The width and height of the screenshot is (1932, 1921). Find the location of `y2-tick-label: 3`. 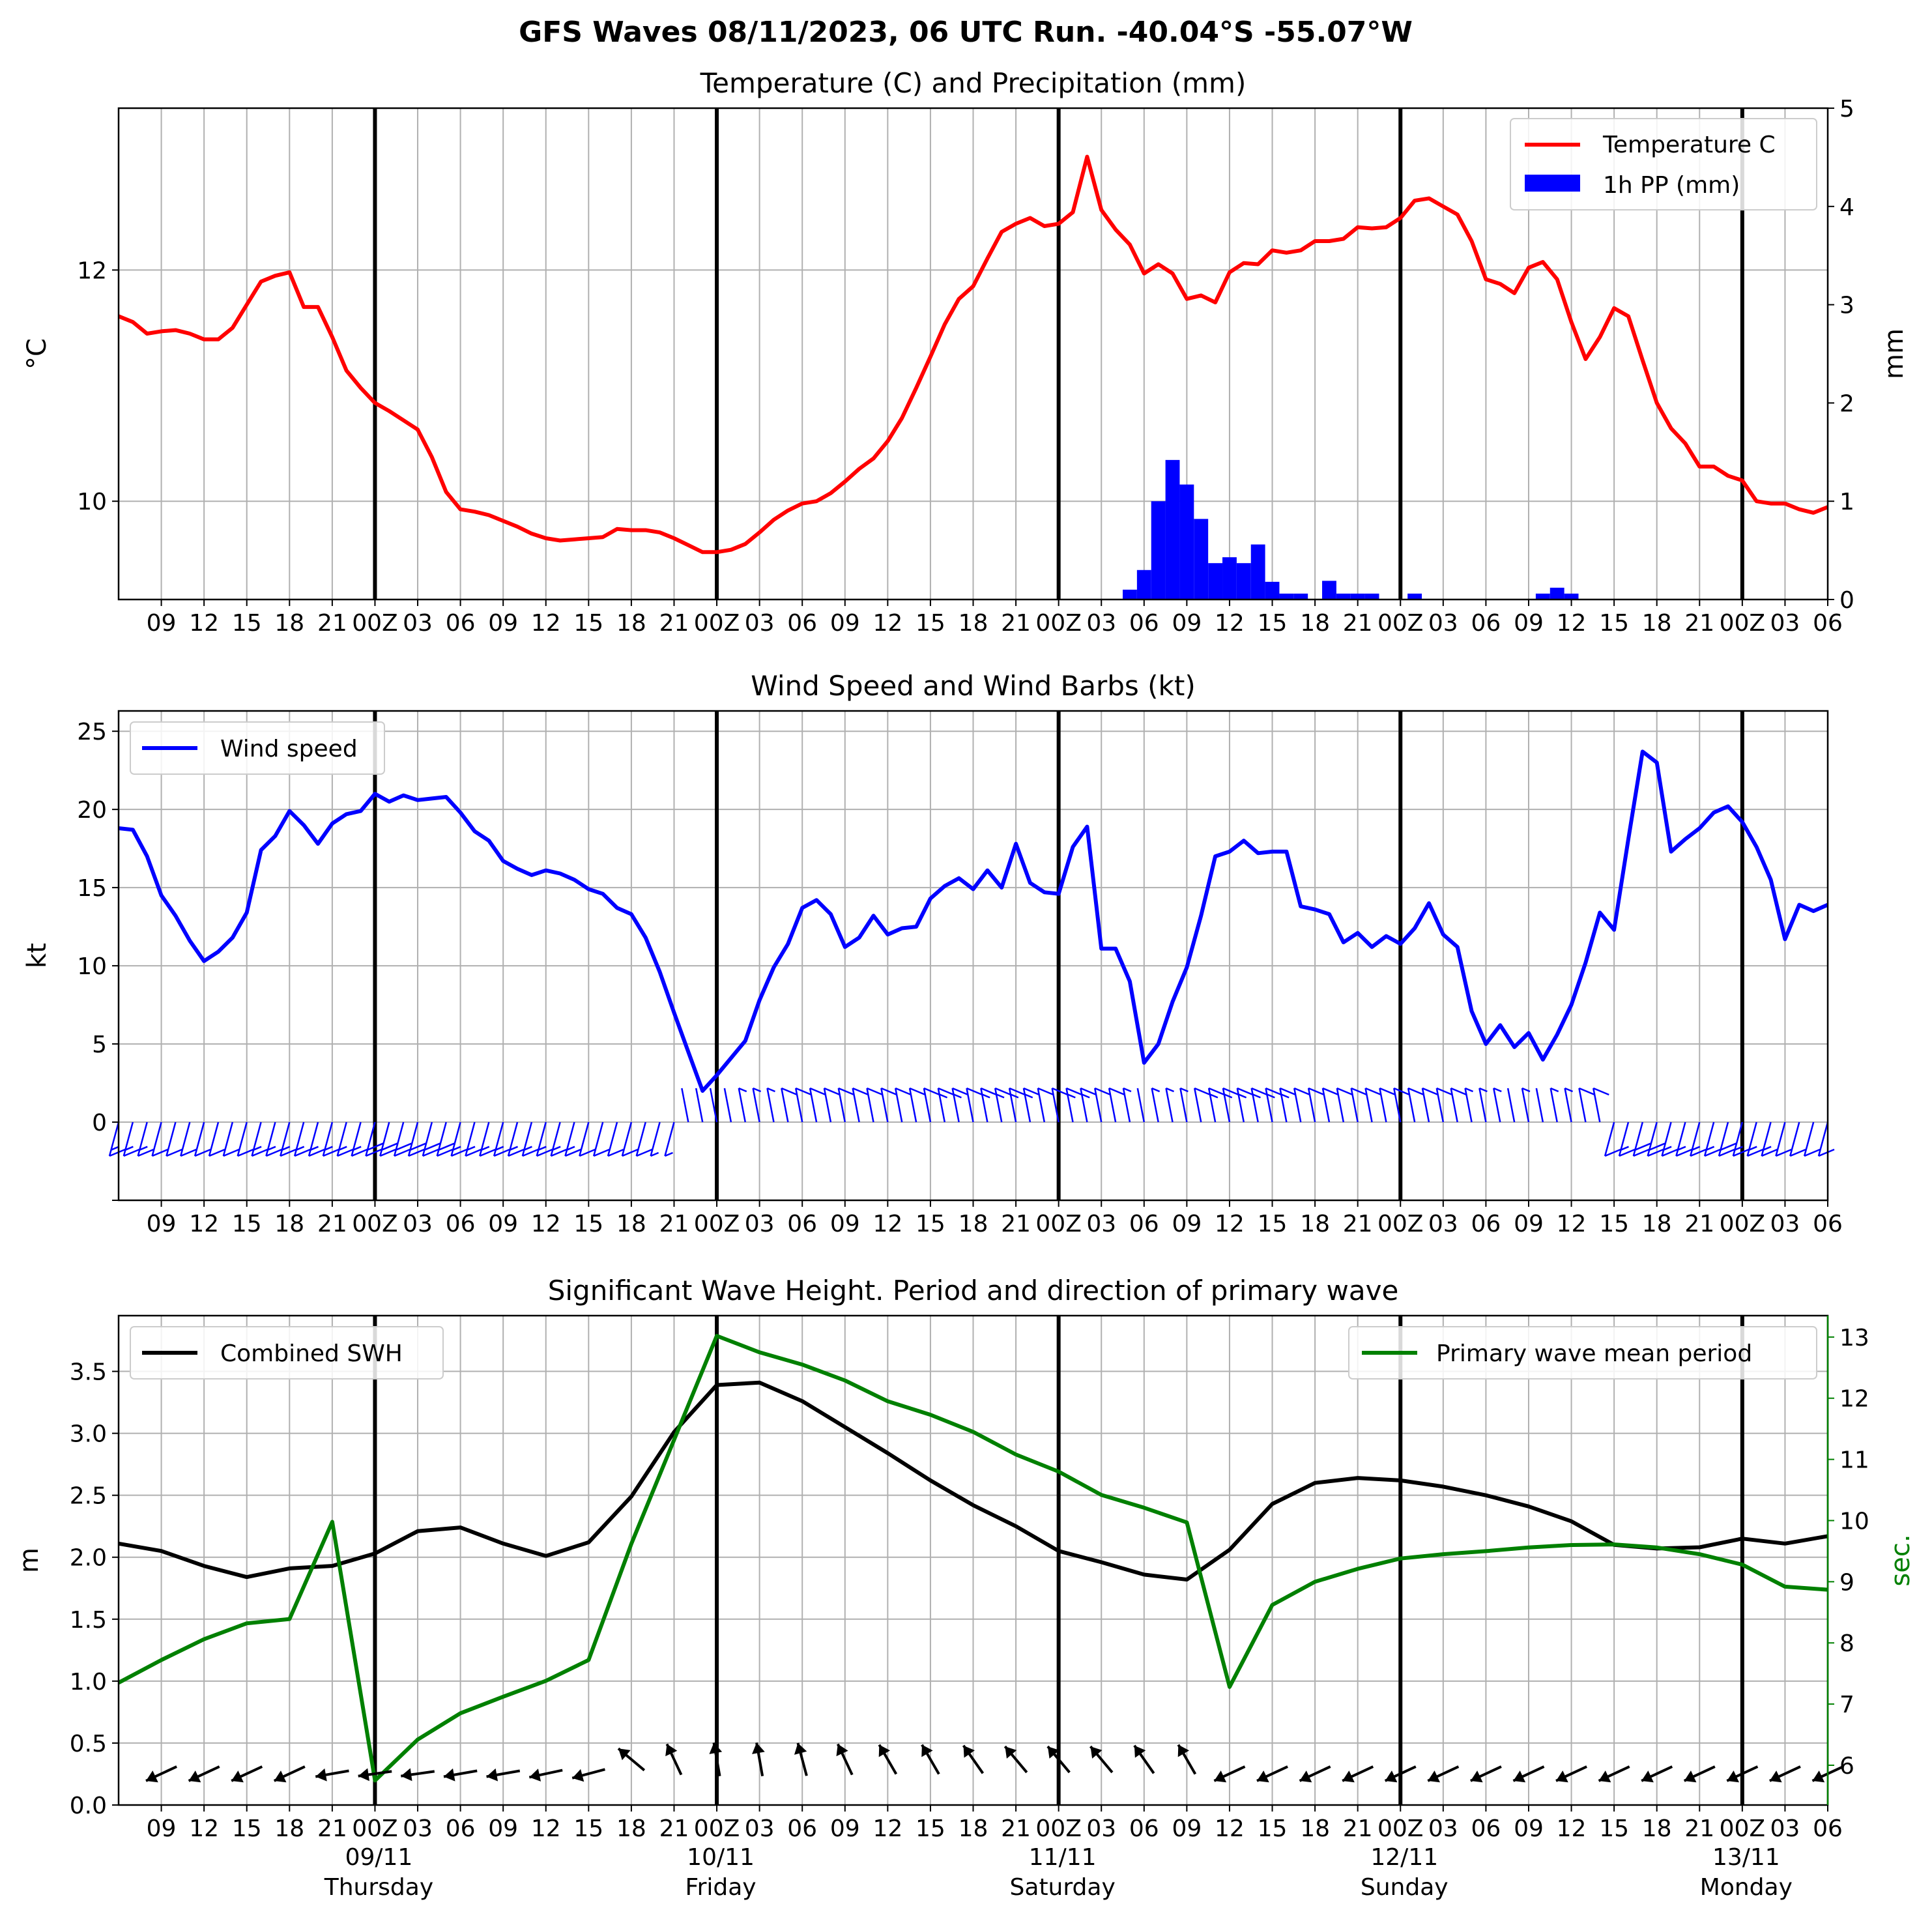

y2-tick-label: 3 is located at coordinates (1846, 306).